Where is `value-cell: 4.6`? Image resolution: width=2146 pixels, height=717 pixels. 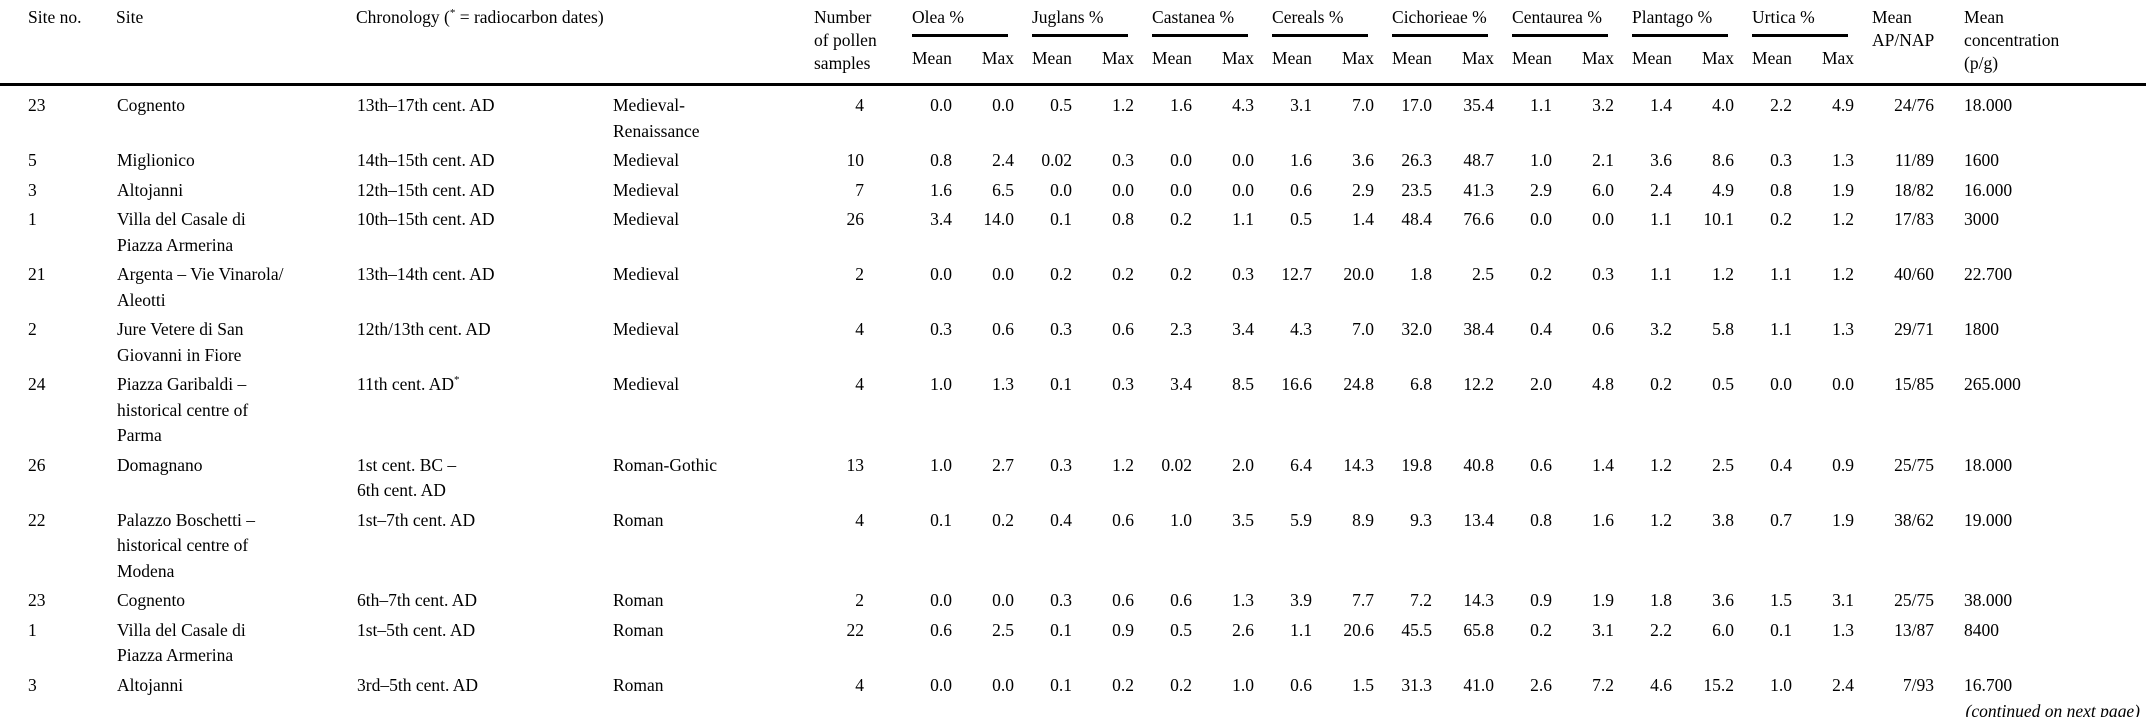 value-cell: 4.6 is located at coordinates (1661, 684).